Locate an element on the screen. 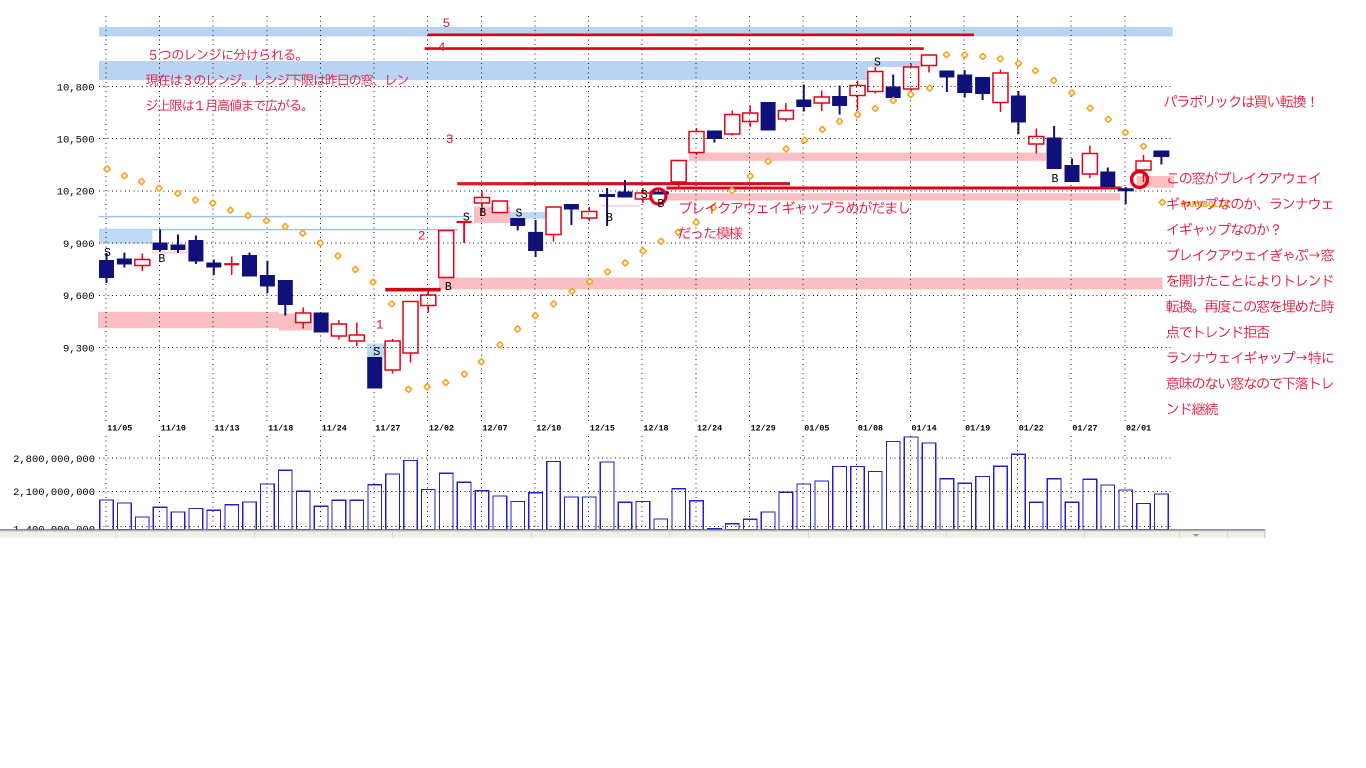  svg-text: 12/07 is located at coordinates (495, 429).